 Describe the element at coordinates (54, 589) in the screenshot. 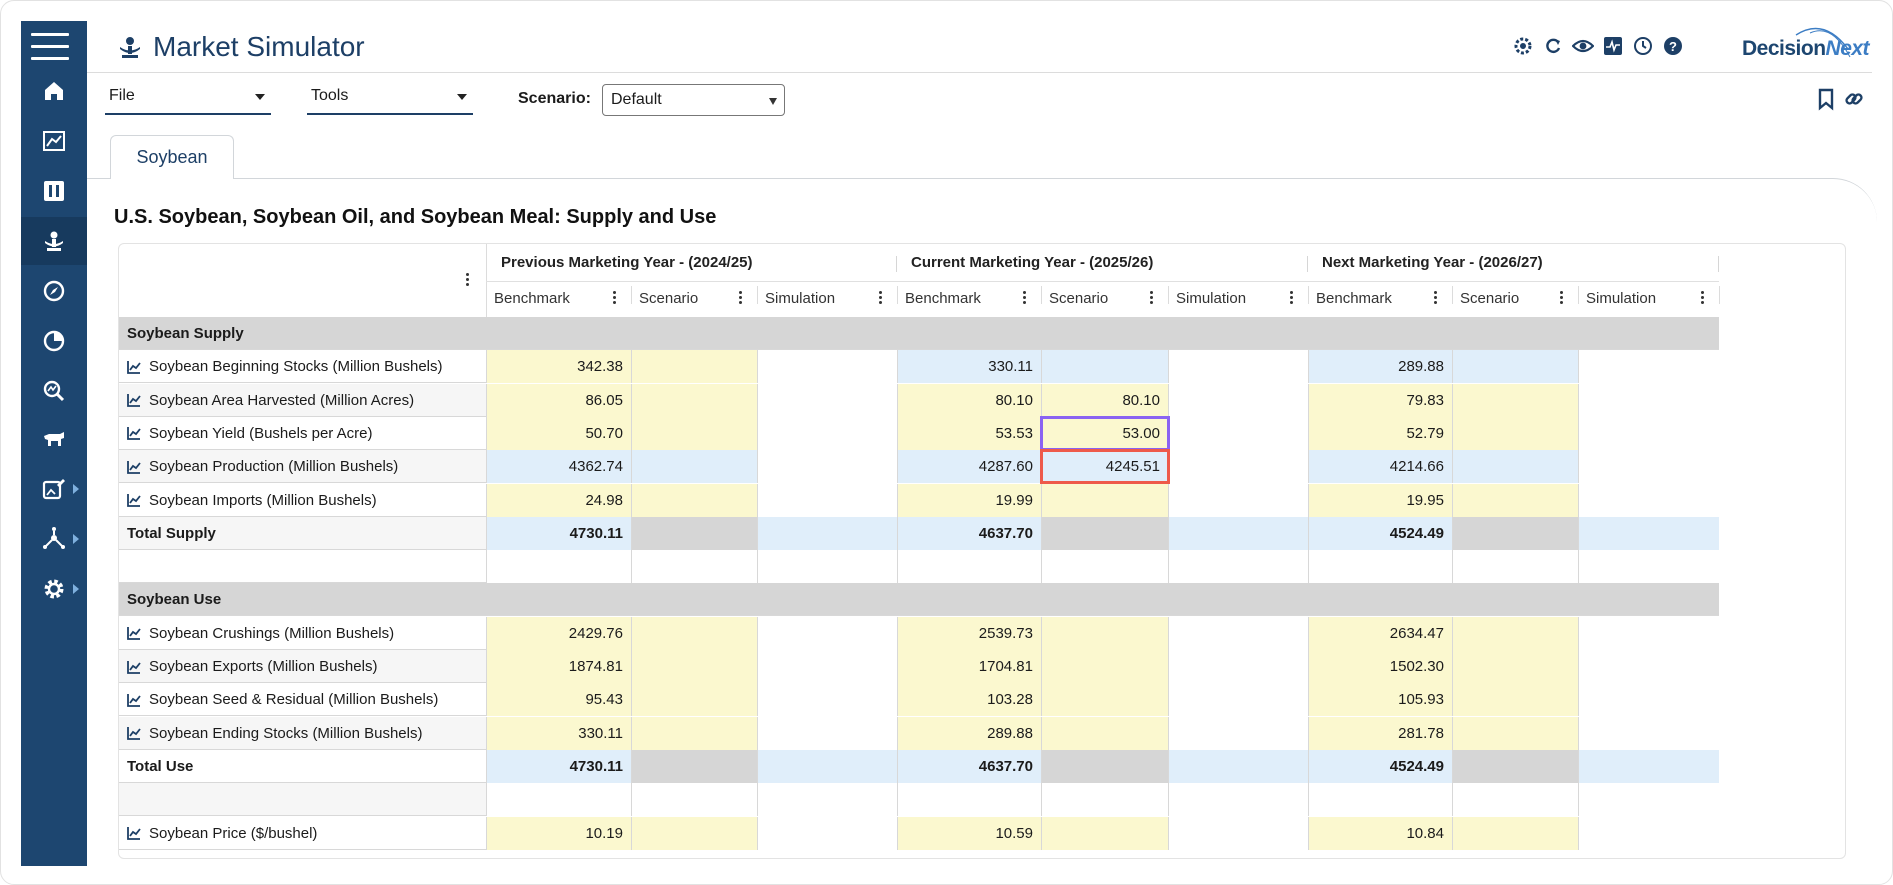

I see `sidebar-item-settings` at that location.